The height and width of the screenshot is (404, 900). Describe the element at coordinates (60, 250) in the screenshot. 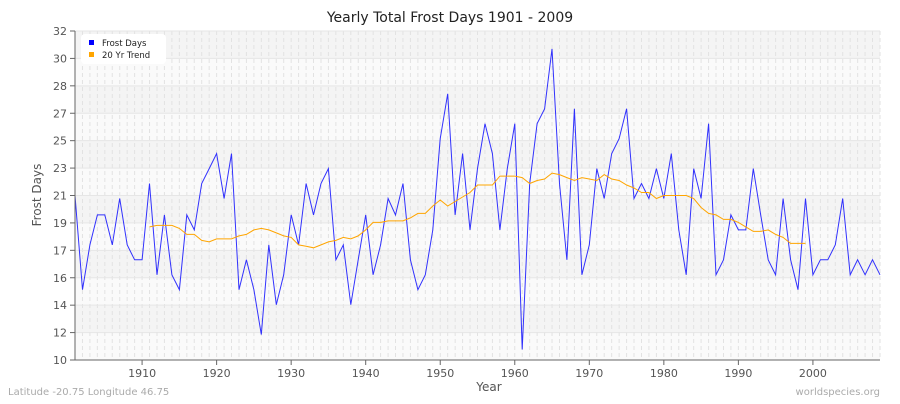

I see `y-tick-label: 17` at that location.